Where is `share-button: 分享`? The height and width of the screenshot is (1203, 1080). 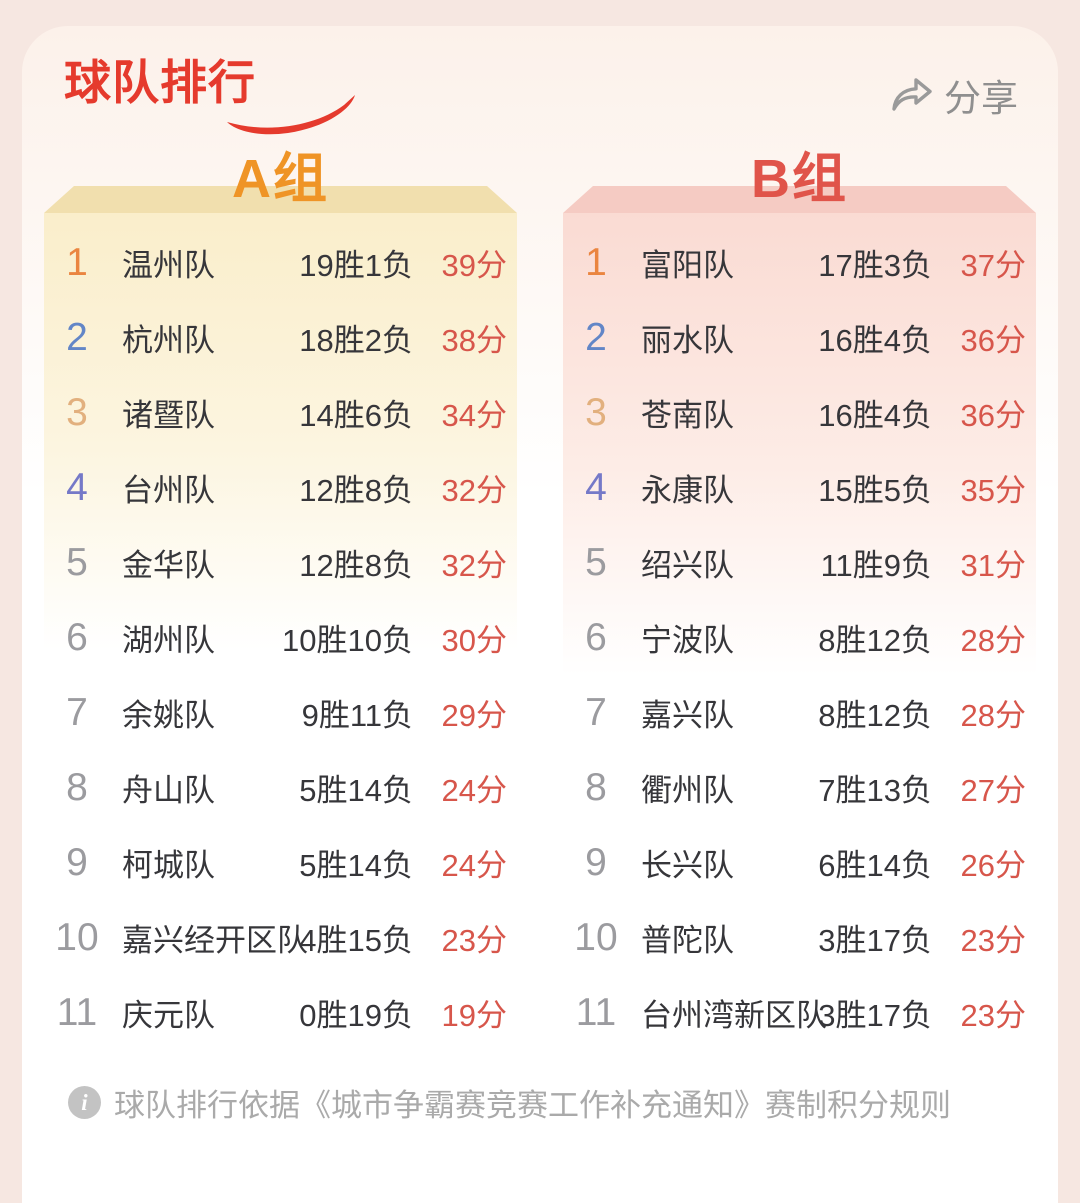 share-button: 分享 is located at coordinates (954, 95).